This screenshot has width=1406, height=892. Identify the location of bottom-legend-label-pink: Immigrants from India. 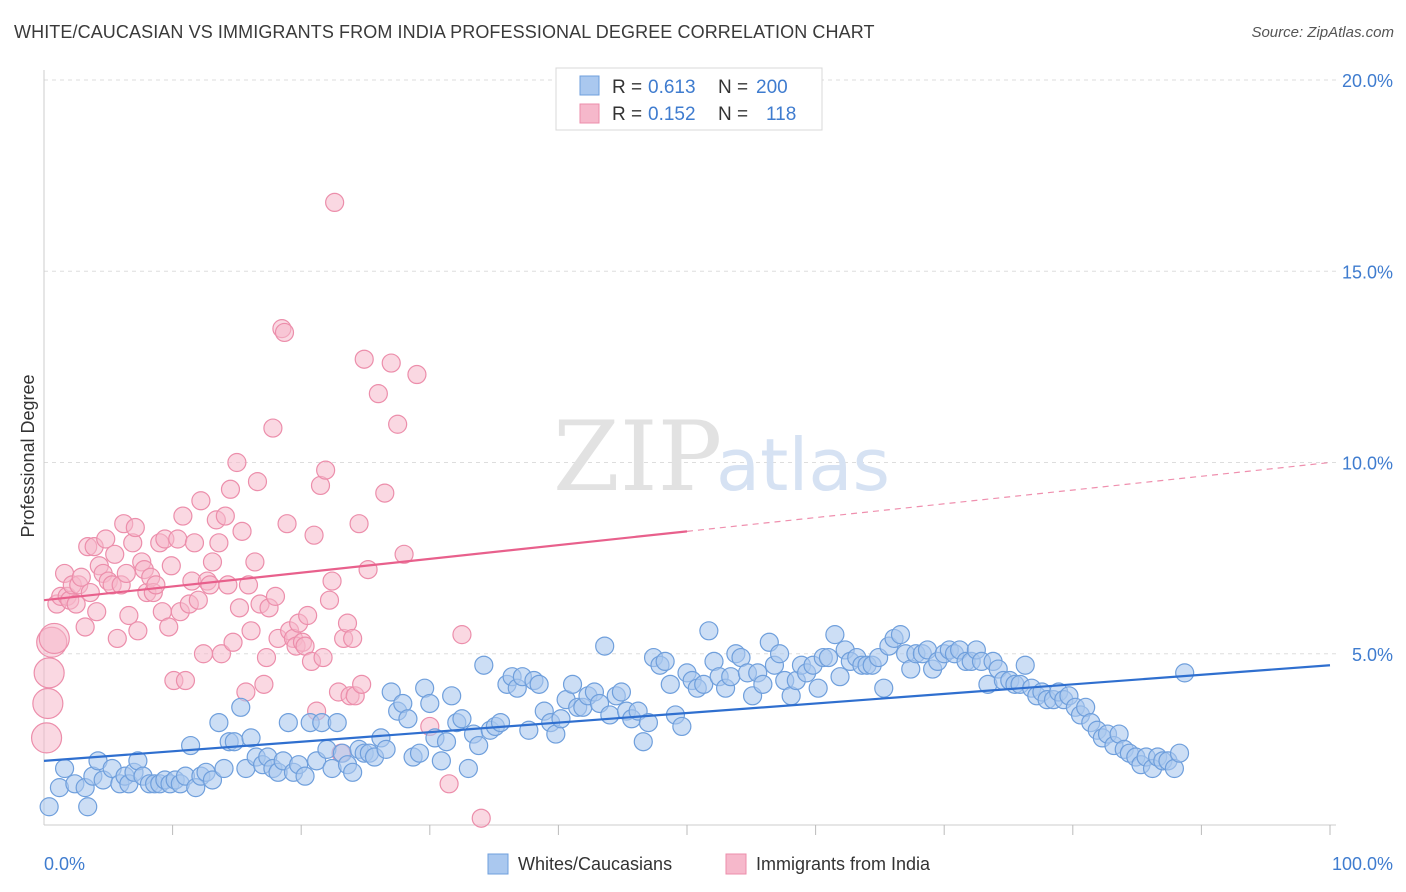
(843, 864).